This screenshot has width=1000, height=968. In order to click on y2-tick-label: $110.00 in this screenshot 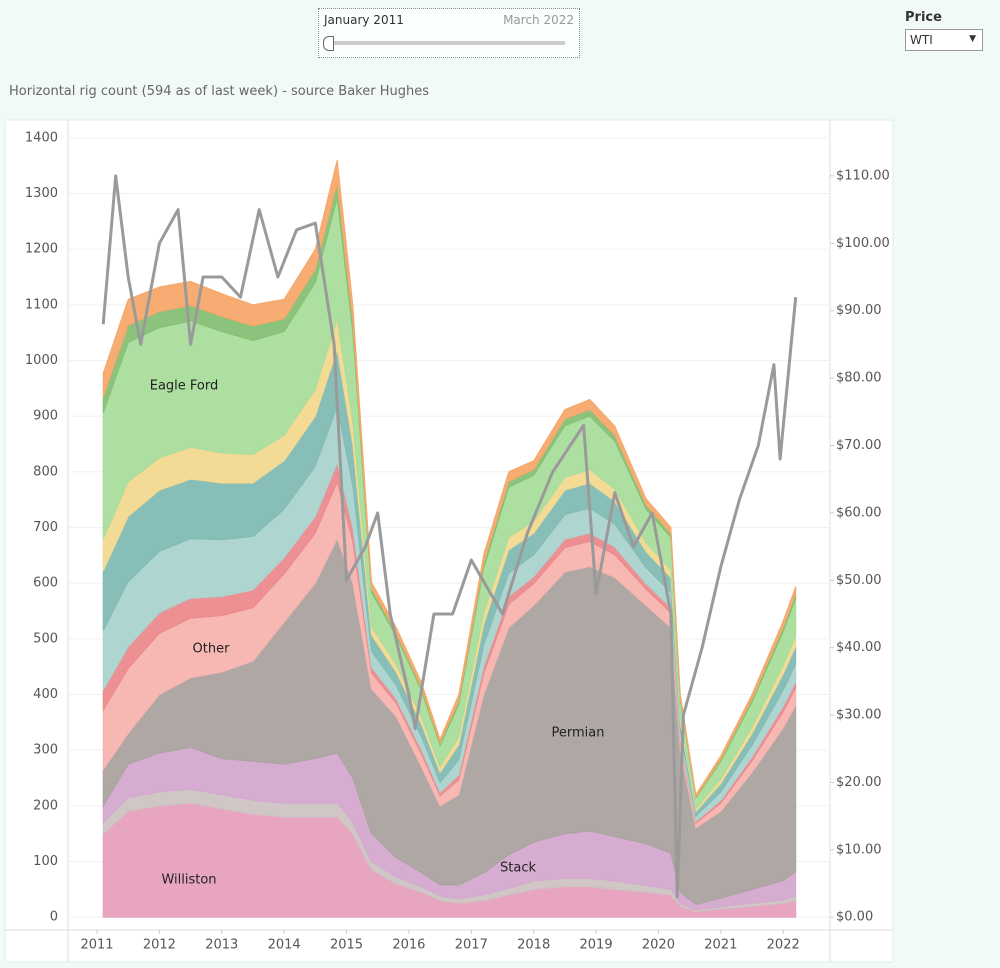, I will do `click(863, 175)`.